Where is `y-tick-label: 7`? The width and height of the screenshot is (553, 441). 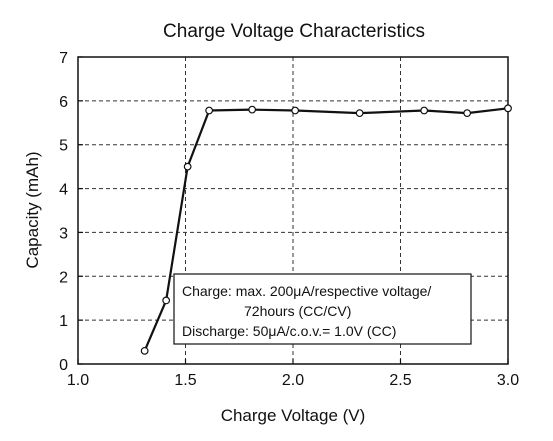 y-tick-label: 7 is located at coordinates (63, 58).